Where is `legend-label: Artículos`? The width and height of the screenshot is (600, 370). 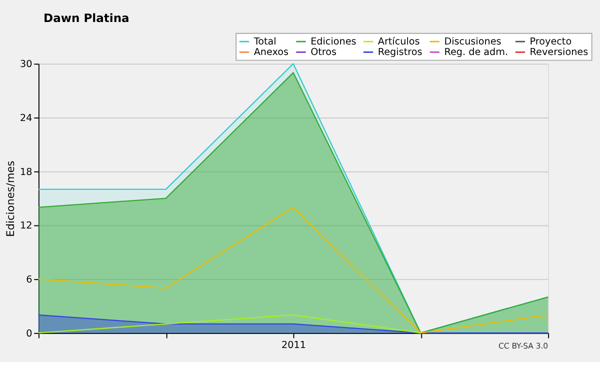 legend-label: Artículos is located at coordinates (399, 42).